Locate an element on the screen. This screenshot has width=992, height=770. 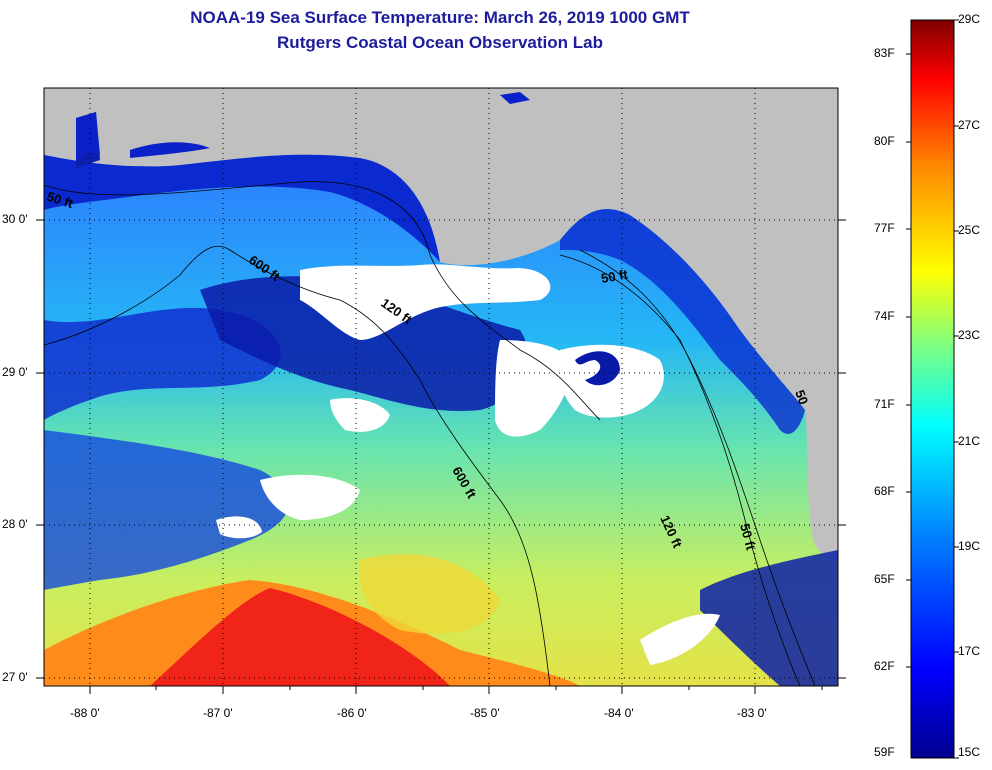
lat-label-28: 28 0' is located at coordinates (15, 524).